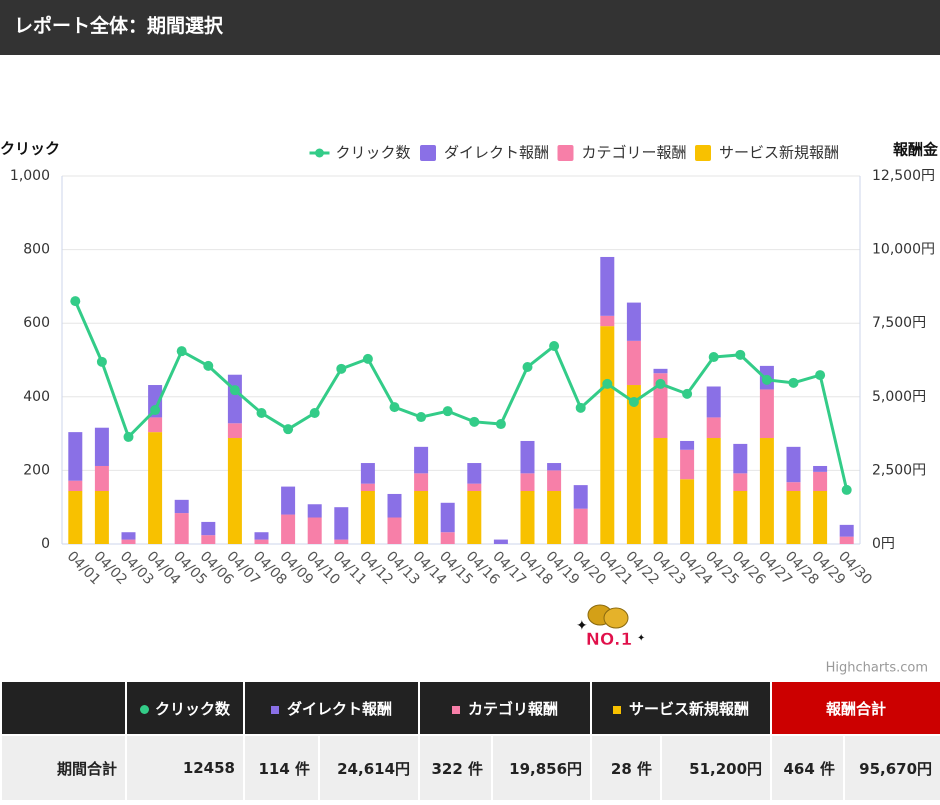  I want to click on header-cell, so click(63, 708).